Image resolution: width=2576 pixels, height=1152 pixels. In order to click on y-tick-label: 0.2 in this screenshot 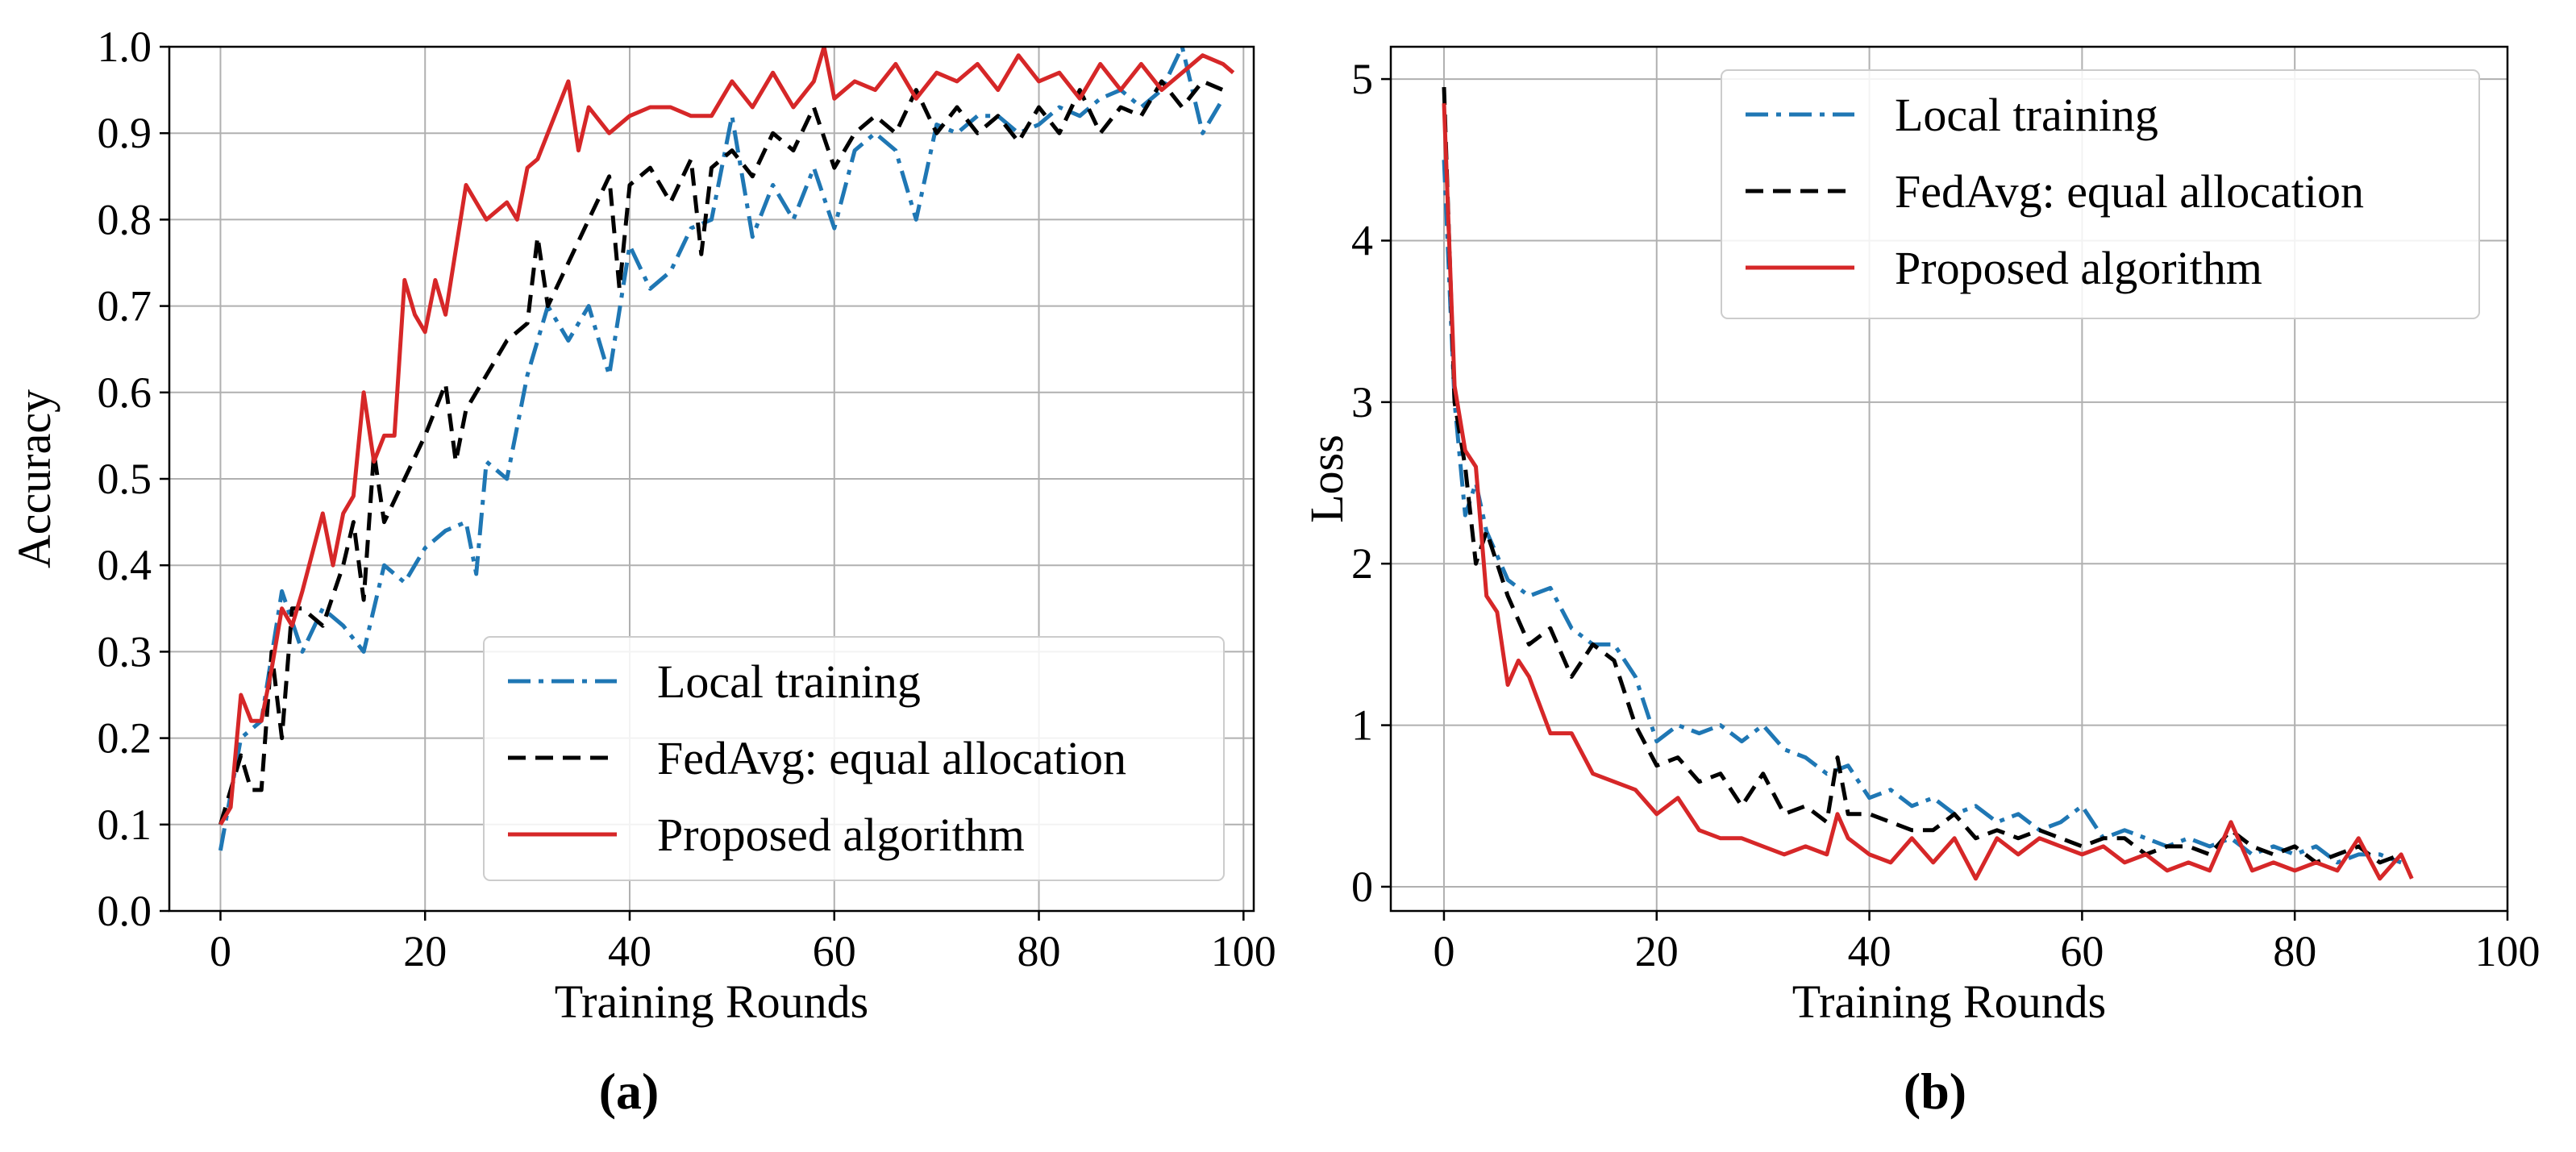, I will do `click(125, 738)`.